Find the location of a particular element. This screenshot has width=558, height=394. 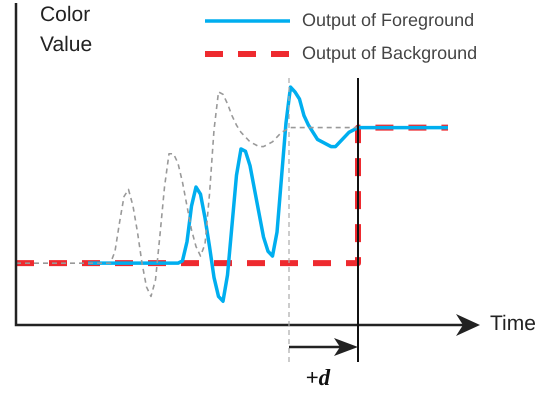

y-axis-title: Color Value is located at coordinates (67, 30).